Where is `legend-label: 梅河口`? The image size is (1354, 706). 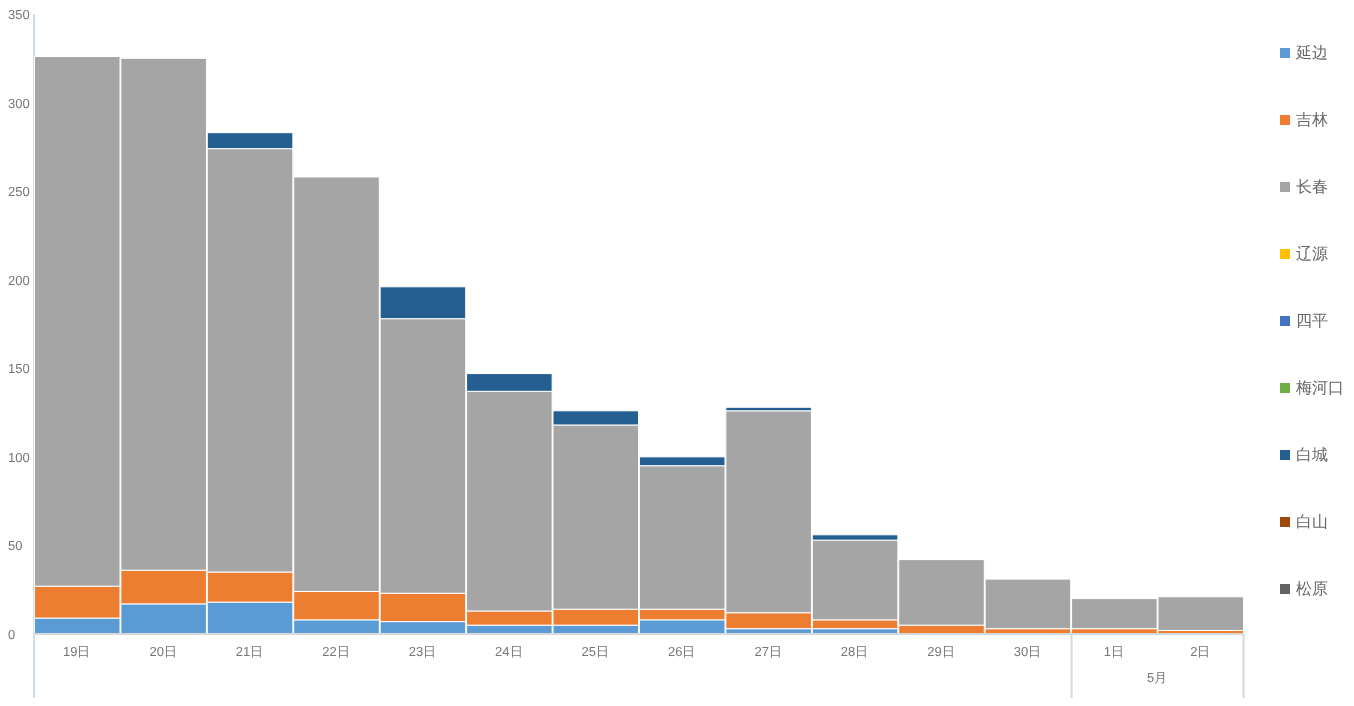 legend-label: 梅河口 is located at coordinates (1319, 388).